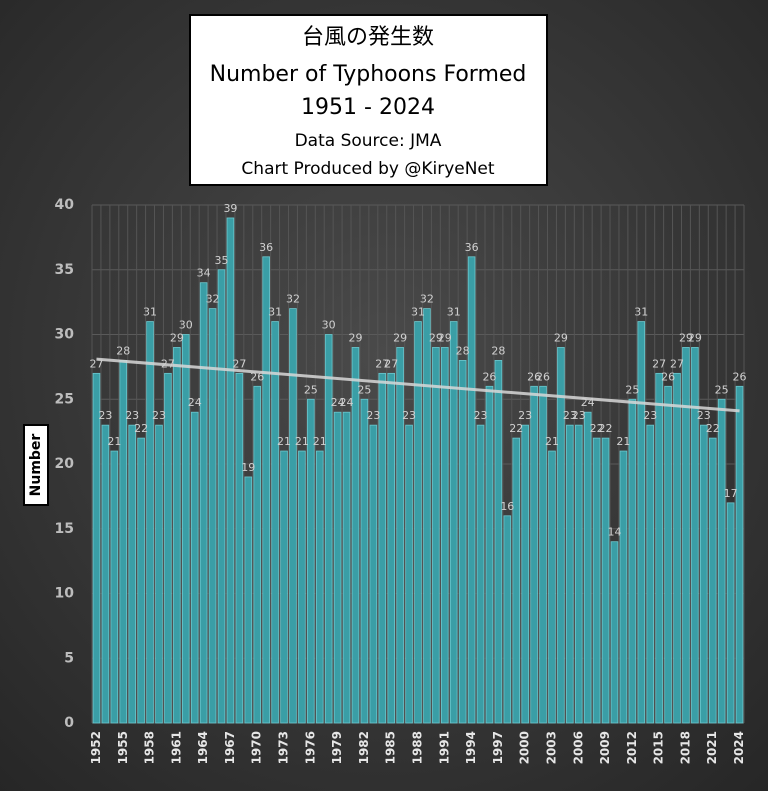 Image resolution: width=768 pixels, height=791 pixels. What do you see at coordinates (418, 385) in the screenshot?
I see `trend-line` at bounding box center [418, 385].